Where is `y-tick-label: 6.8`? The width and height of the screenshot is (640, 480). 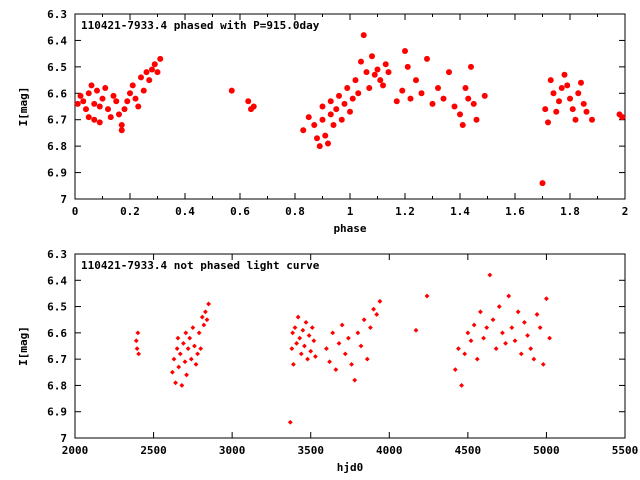 y-tick-label: 6.8 is located at coordinates (57, 146).